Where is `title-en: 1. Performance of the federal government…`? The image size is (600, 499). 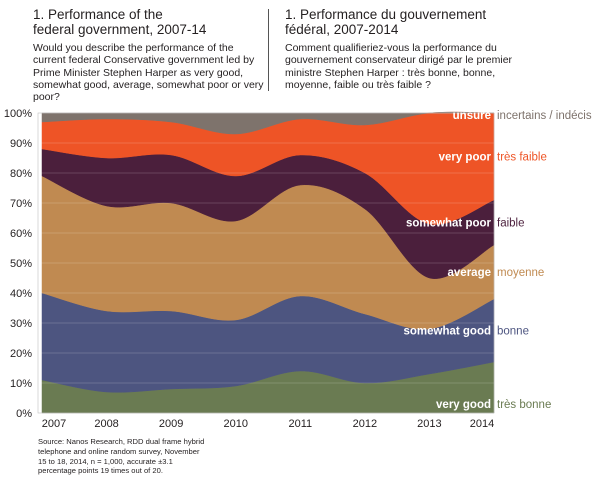 title-en: 1. Performance of the federal government… is located at coordinates (149, 22).